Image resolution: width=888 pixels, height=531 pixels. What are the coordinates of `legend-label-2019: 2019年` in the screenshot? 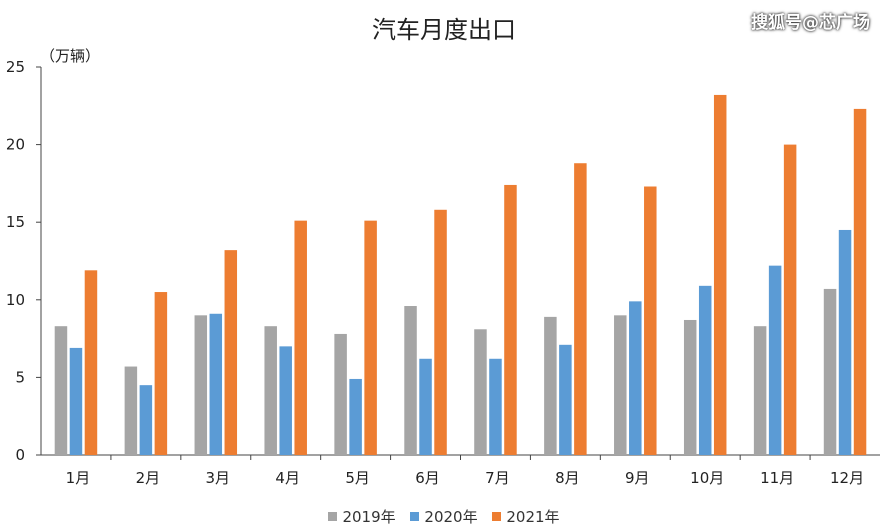 It's located at (369, 517).